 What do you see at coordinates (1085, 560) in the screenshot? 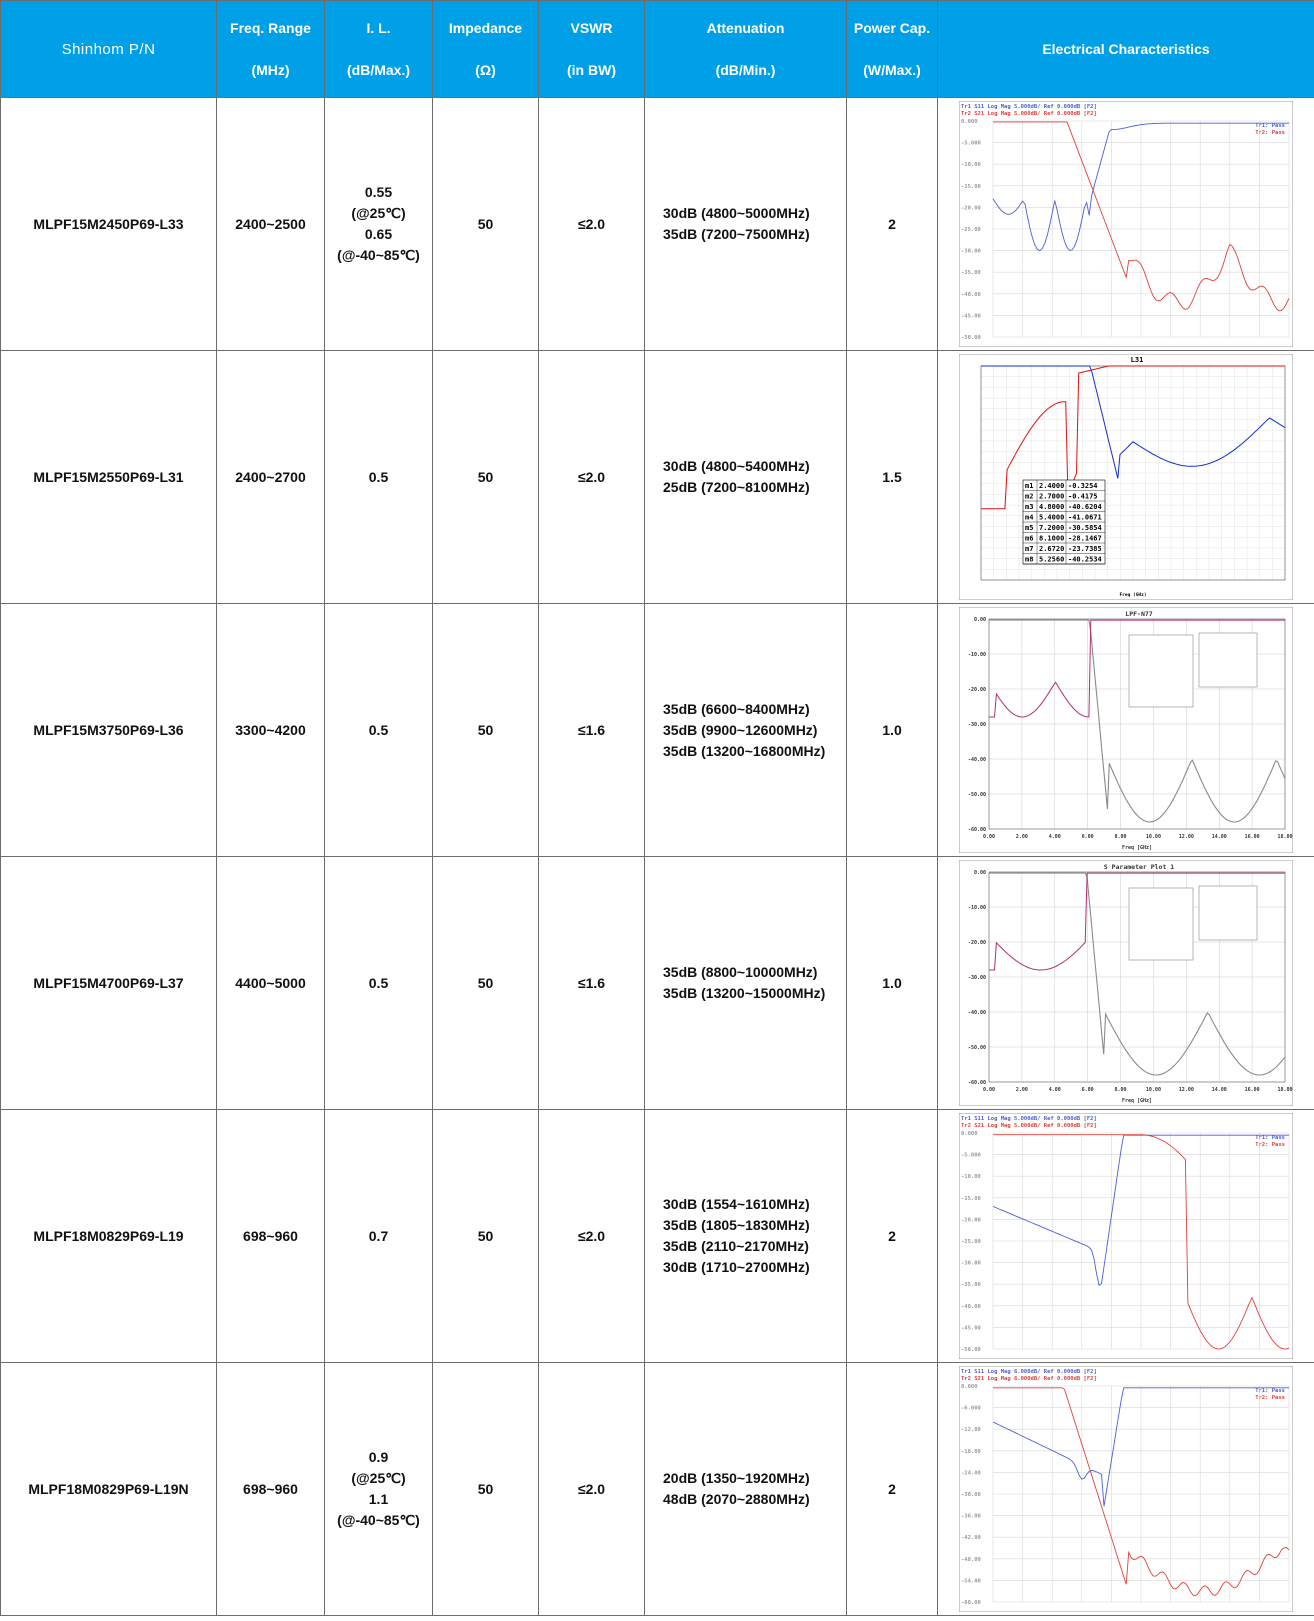
I see `marker-value: -40.2534` at bounding box center [1085, 560].